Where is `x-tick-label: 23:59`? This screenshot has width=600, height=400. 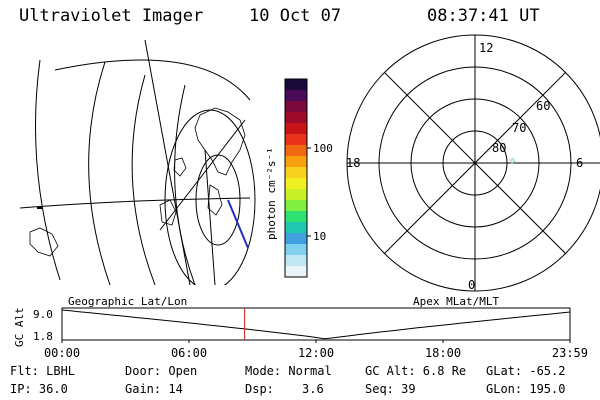
x-tick-label: 23:59 is located at coordinates (570, 353).